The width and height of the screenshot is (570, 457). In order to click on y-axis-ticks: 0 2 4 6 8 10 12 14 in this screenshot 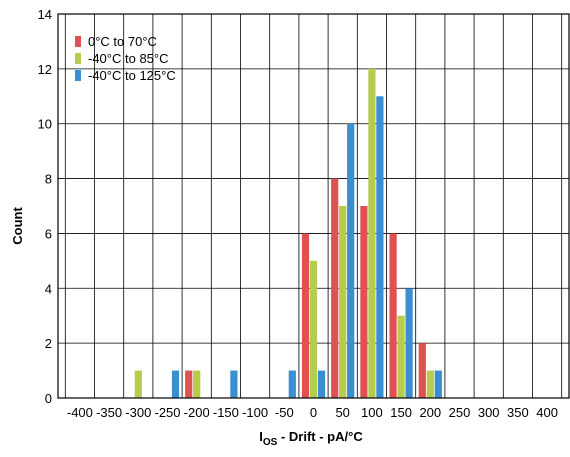, I will do `click(45, 206)`.